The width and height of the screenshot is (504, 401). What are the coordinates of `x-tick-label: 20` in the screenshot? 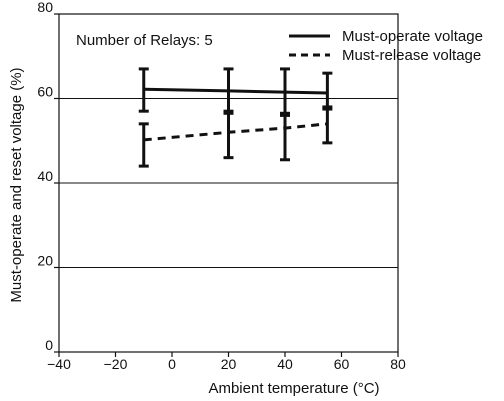 It's located at (229, 364).